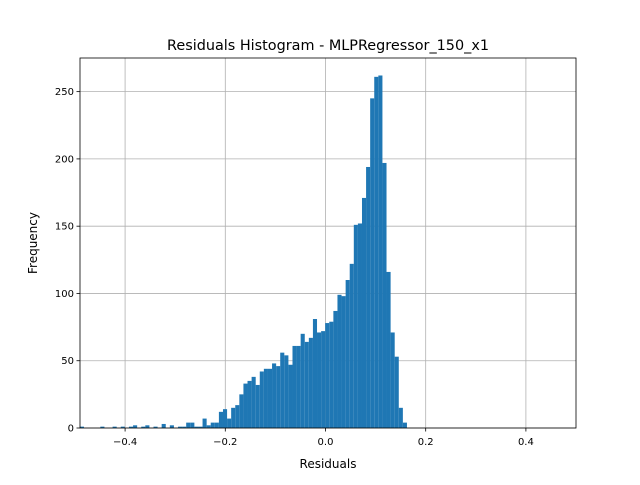 This screenshot has height=485, width=640. What do you see at coordinates (328, 464) in the screenshot?
I see `x-axis-label: Residuals` at bounding box center [328, 464].